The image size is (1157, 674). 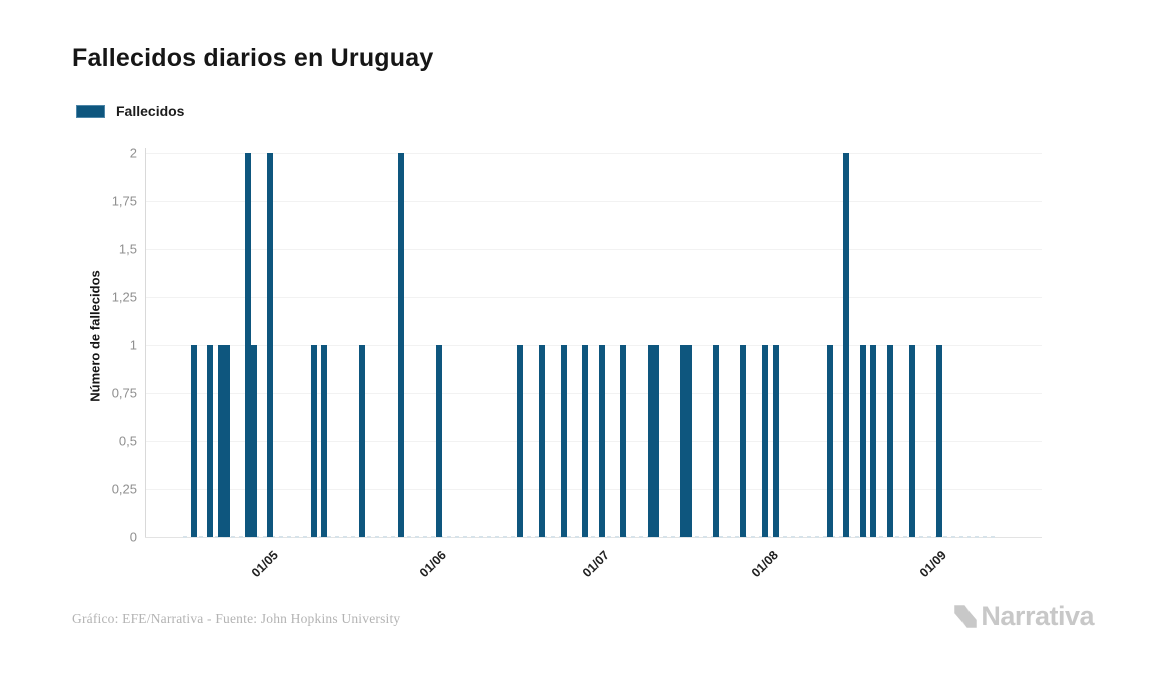 What do you see at coordinates (145, 342) in the screenshot?
I see `y-axis-line` at bounding box center [145, 342].